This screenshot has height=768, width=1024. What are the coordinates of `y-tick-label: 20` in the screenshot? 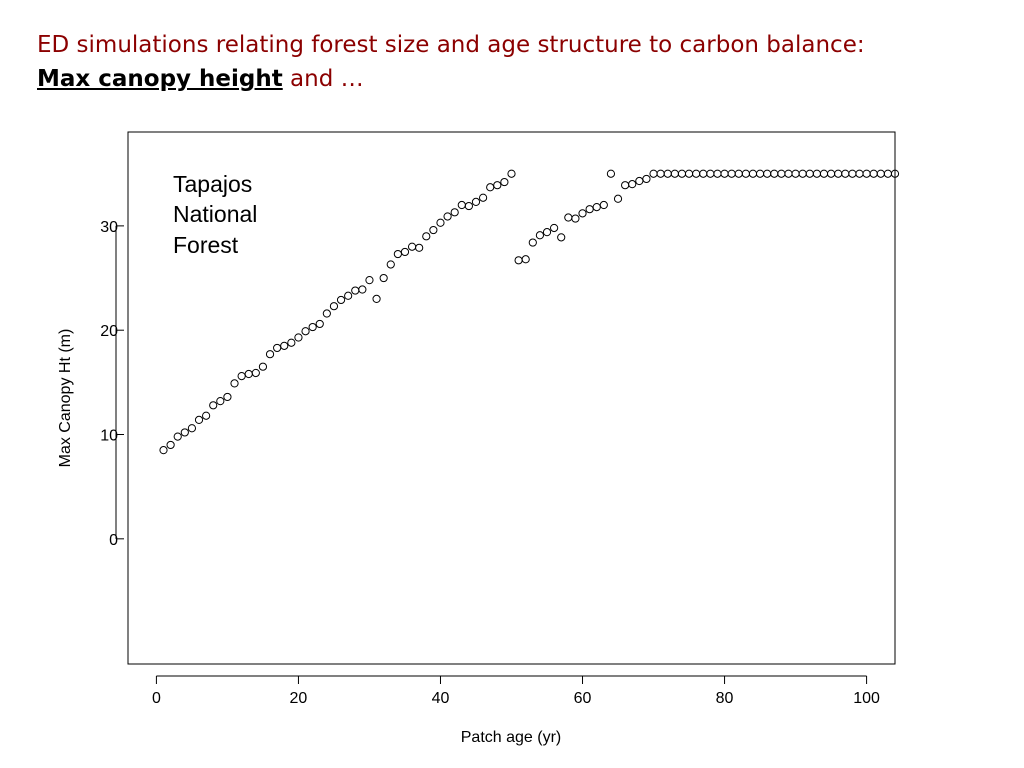 It's located at (109, 331).